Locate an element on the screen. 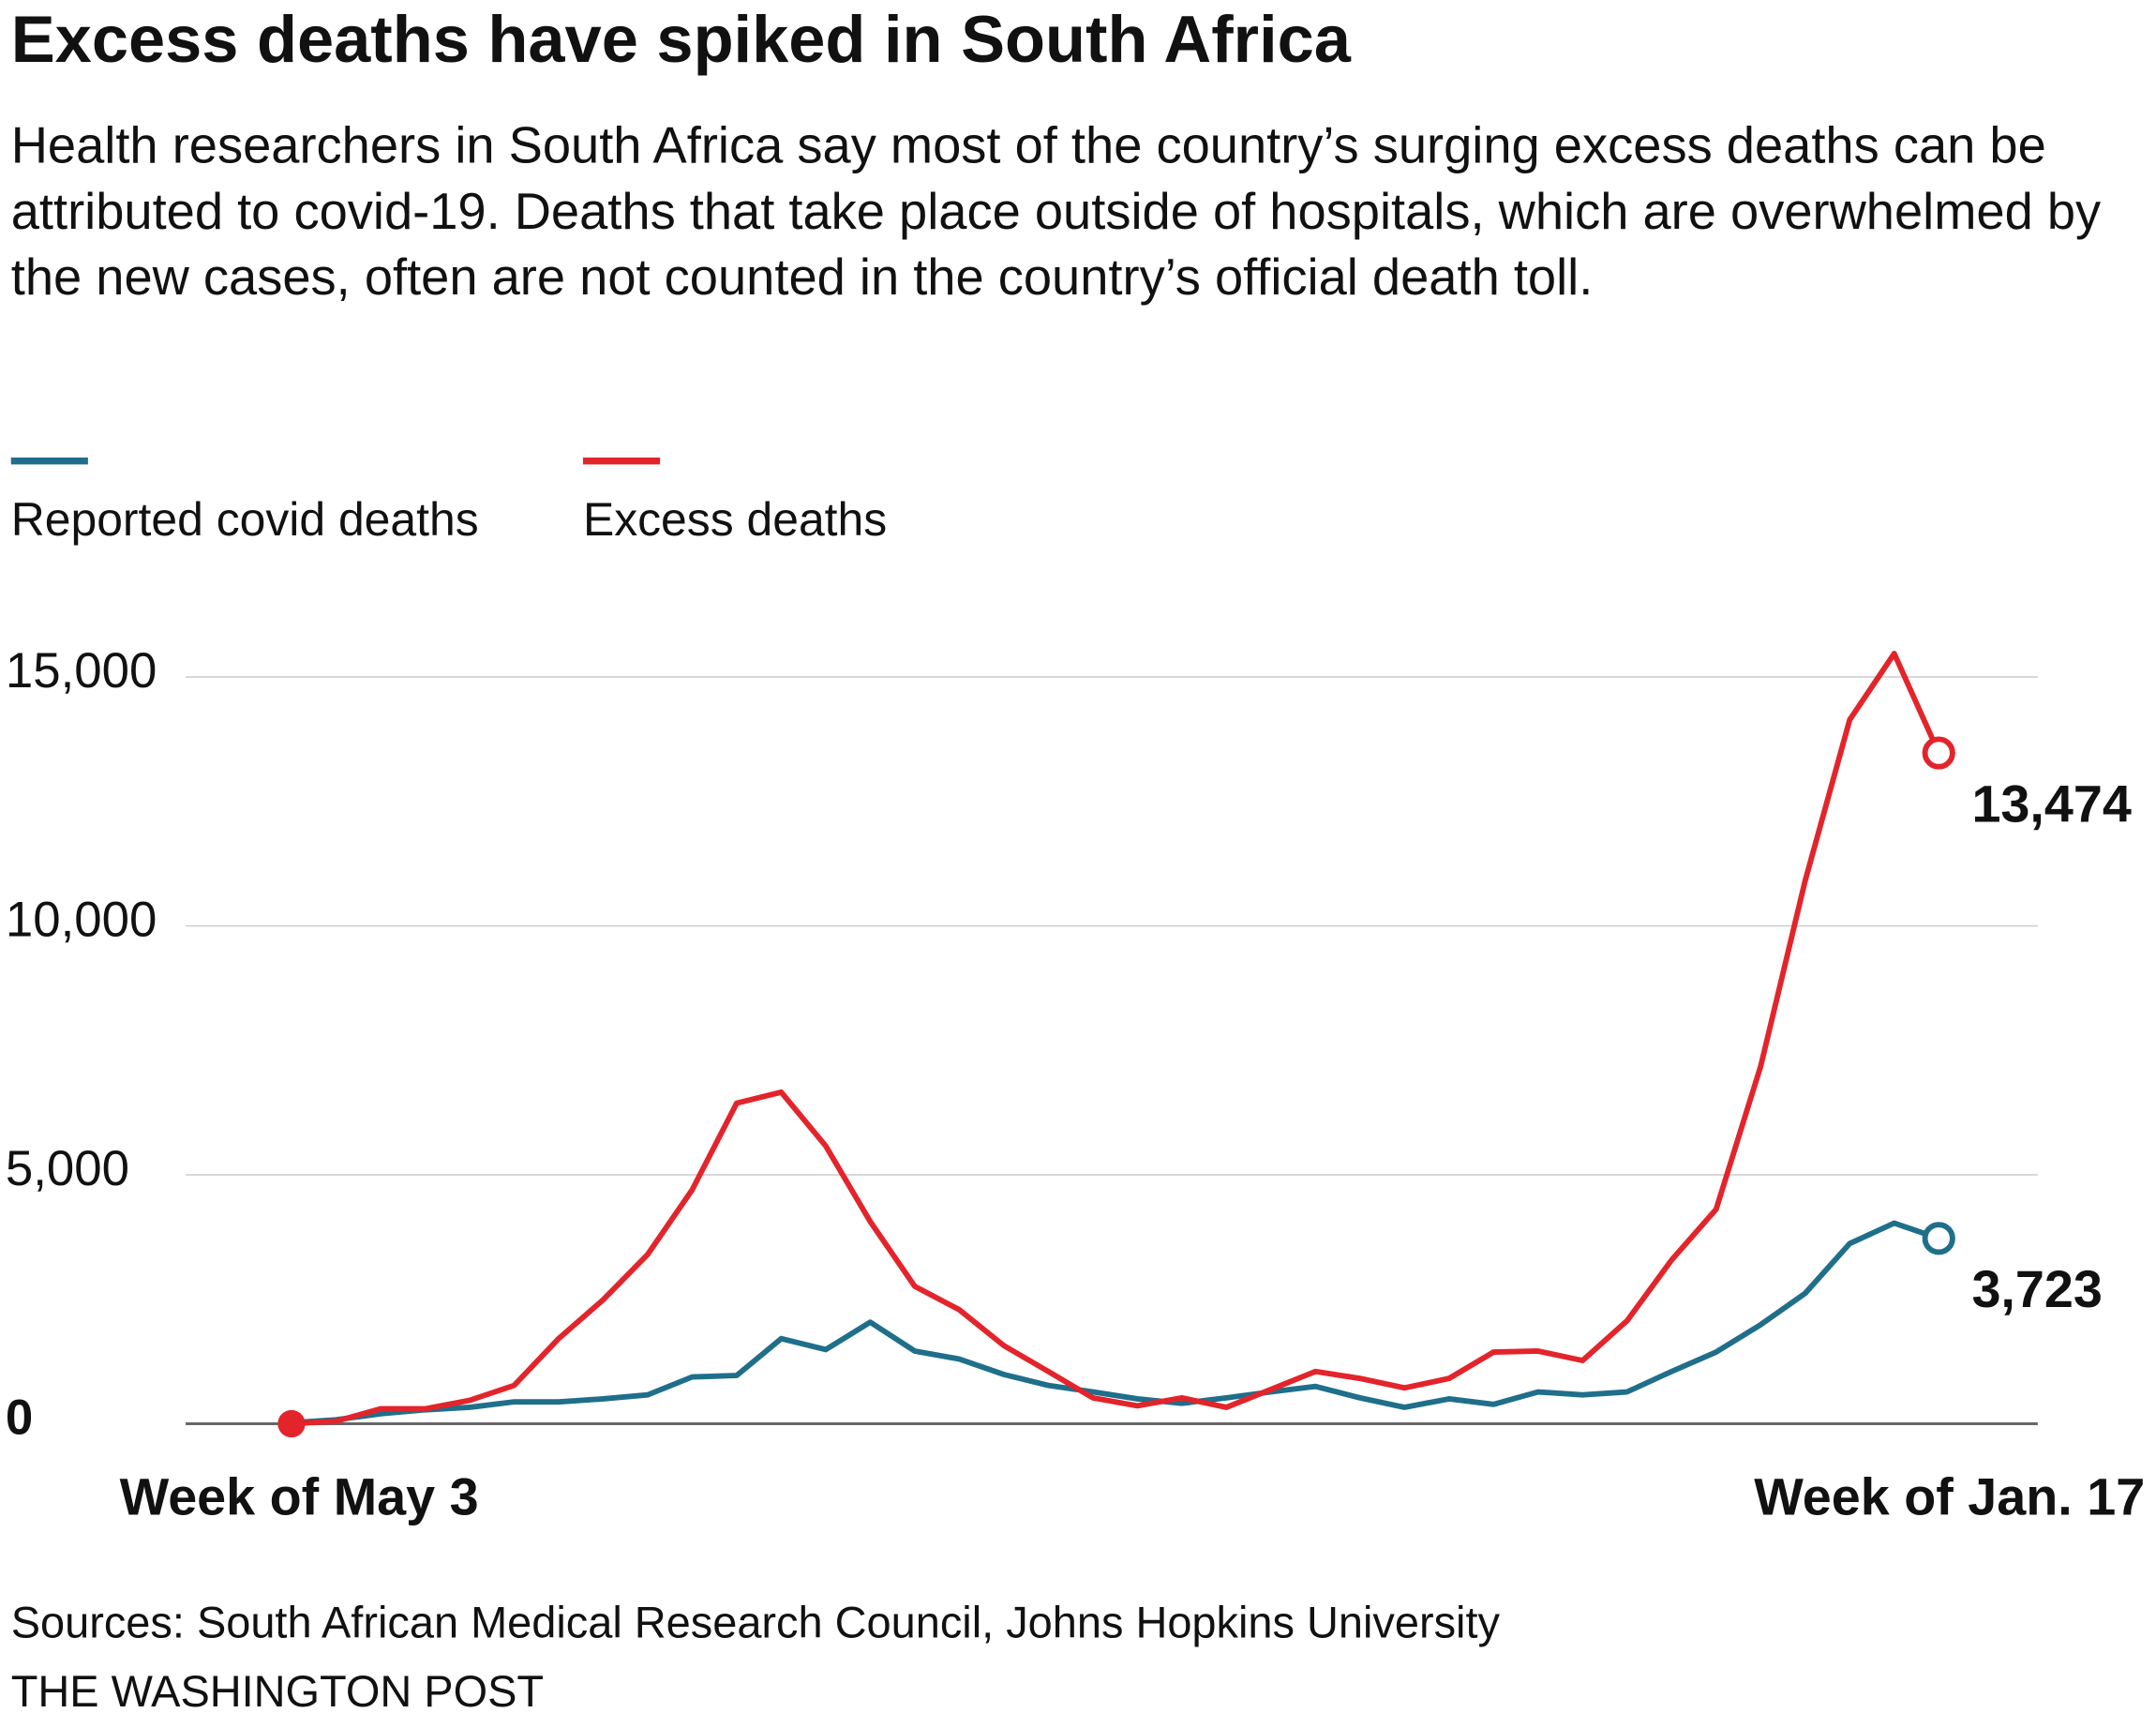 This screenshot has height=1728, width=2156. legend-label: Reported covid deaths is located at coordinates (245, 519).